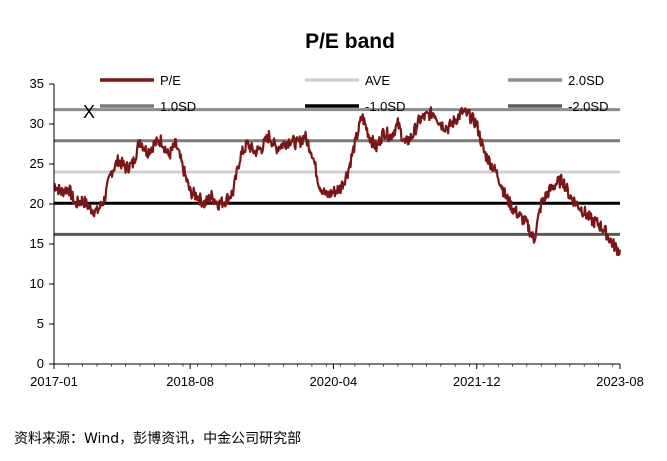 Image resolution: width=667 pixels, height=461 pixels. What do you see at coordinates (334, 381) in the screenshot?
I see `x-tick-label: 2020-04` at bounding box center [334, 381].